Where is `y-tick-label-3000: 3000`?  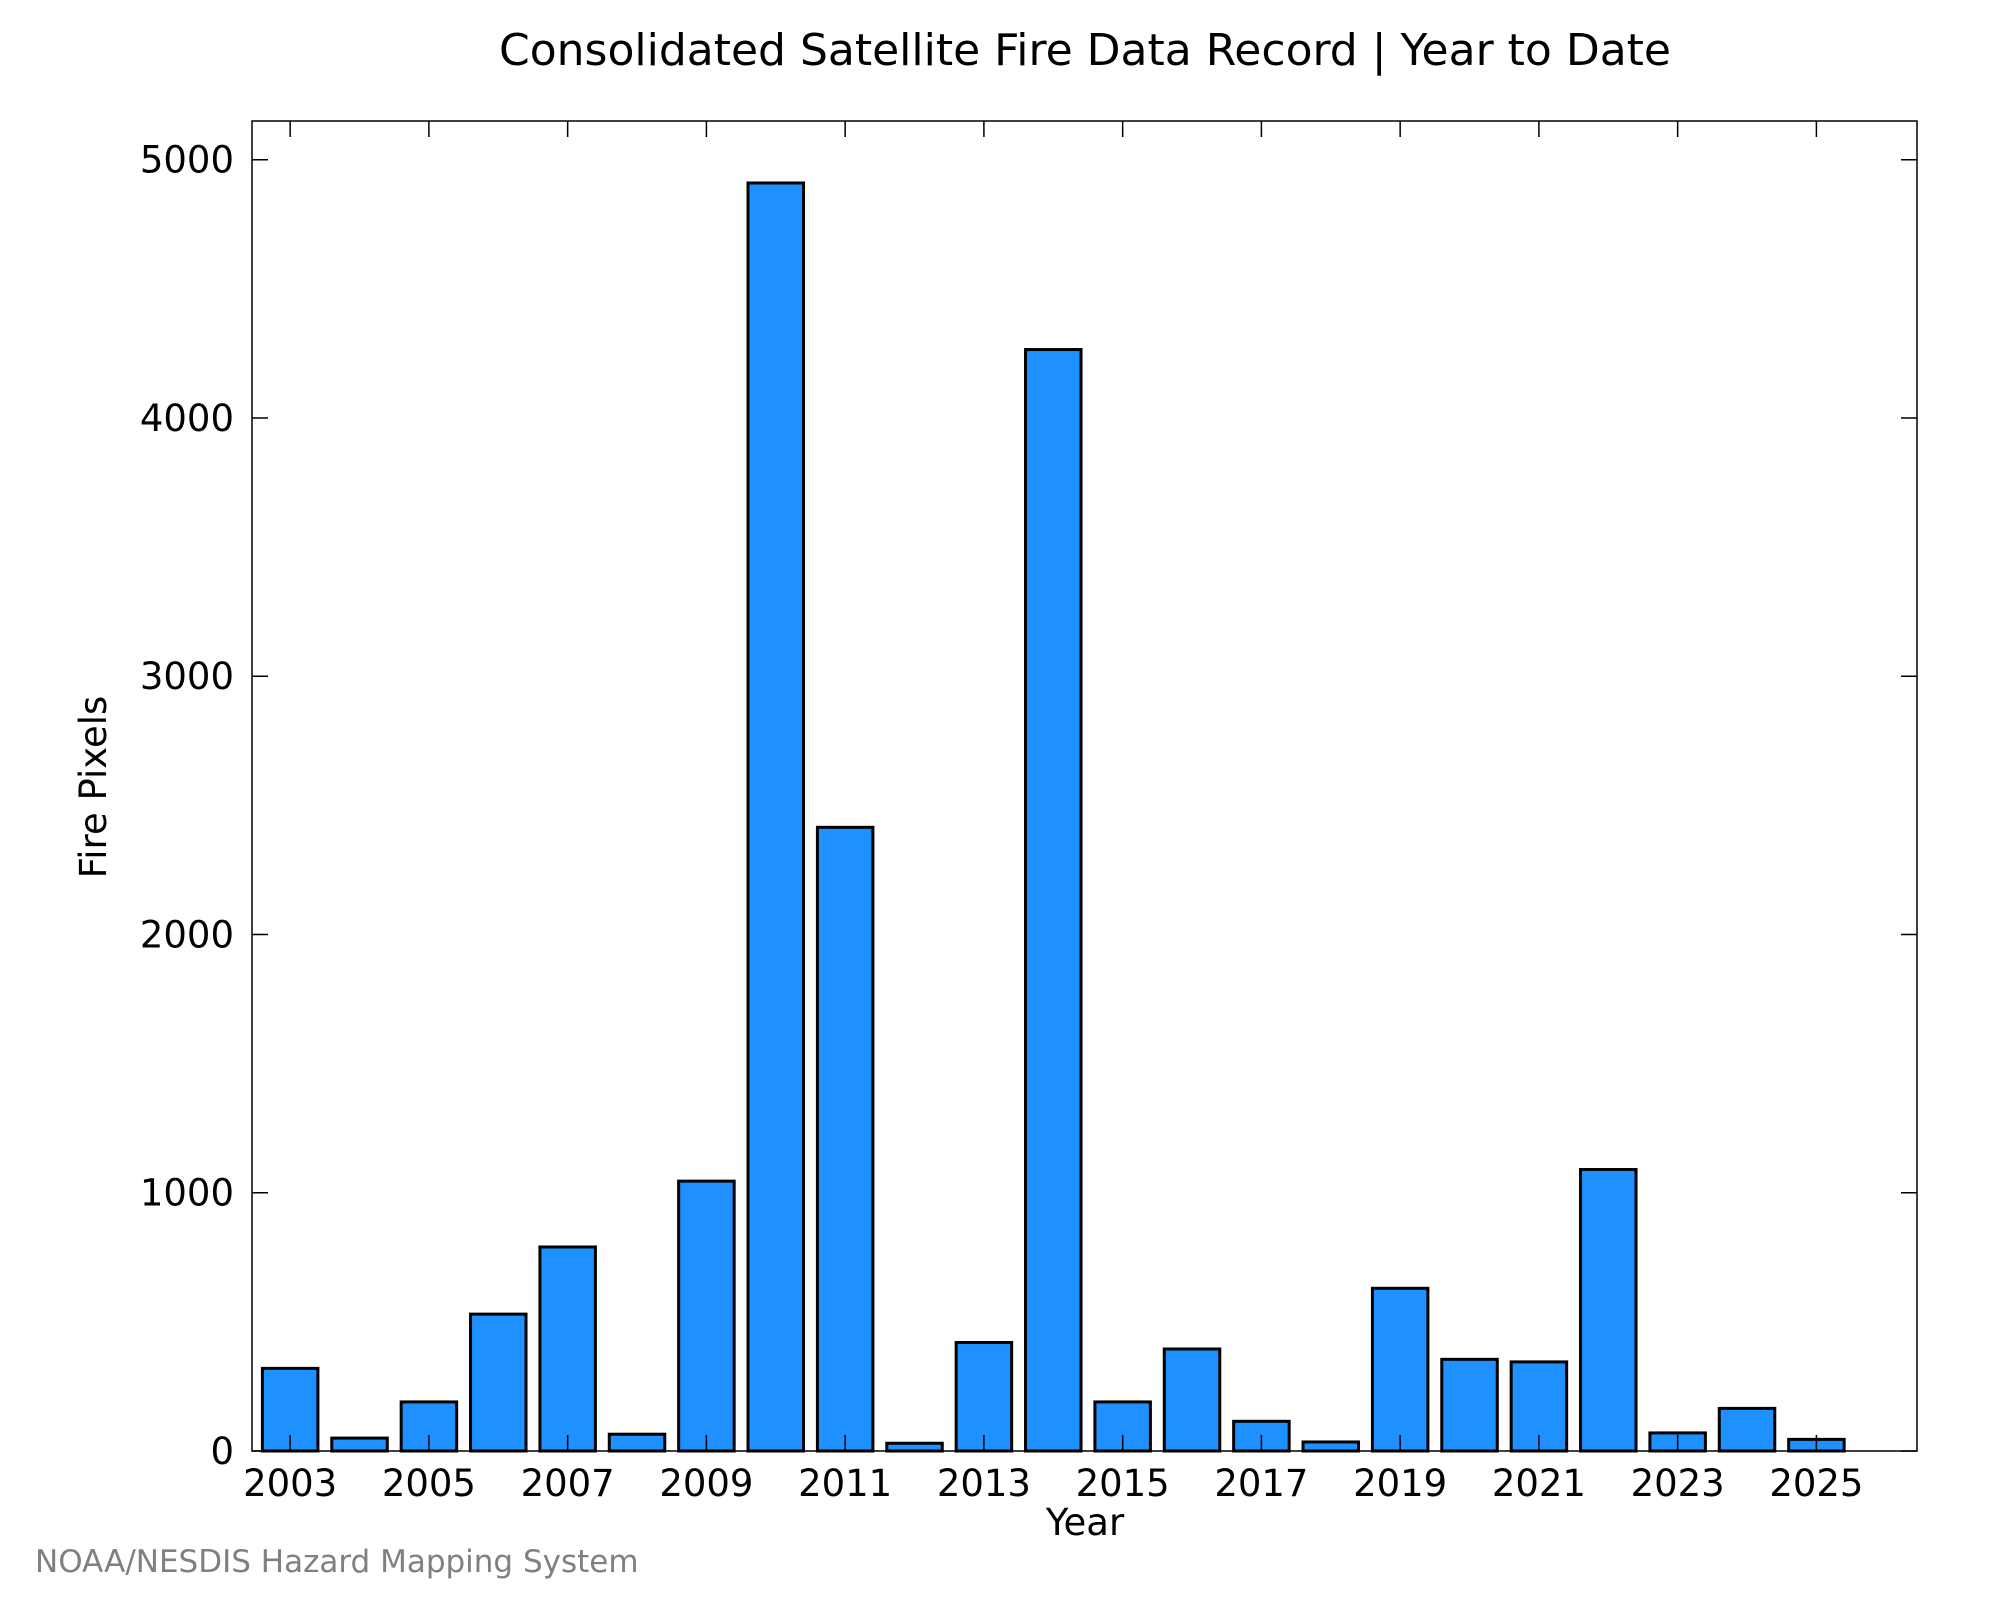 y-tick-label-3000: 3000 is located at coordinates (187, 676).